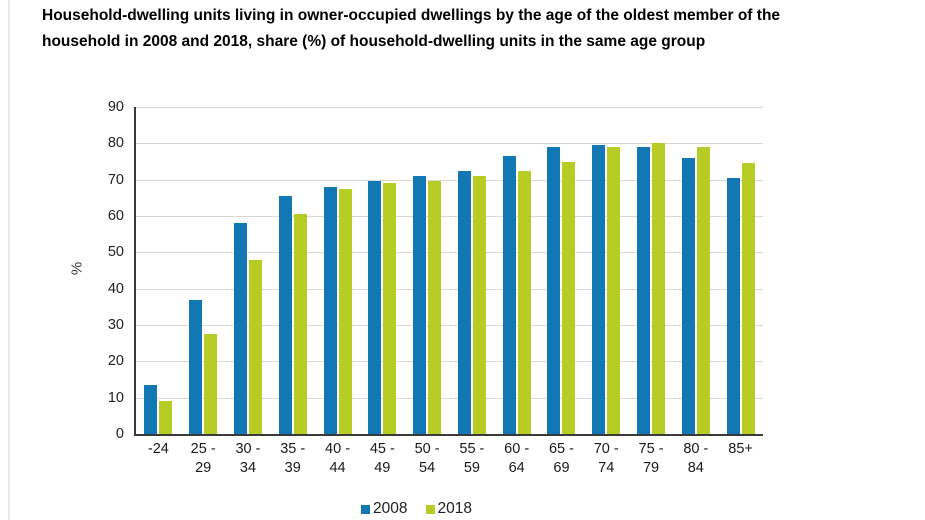 Image resolution: width=925 pixels, height=520 pixels. What do you see at coordinates (151, 409) in the screenshot?
I see `bar-2008--24` at bounding box center [151, 409].